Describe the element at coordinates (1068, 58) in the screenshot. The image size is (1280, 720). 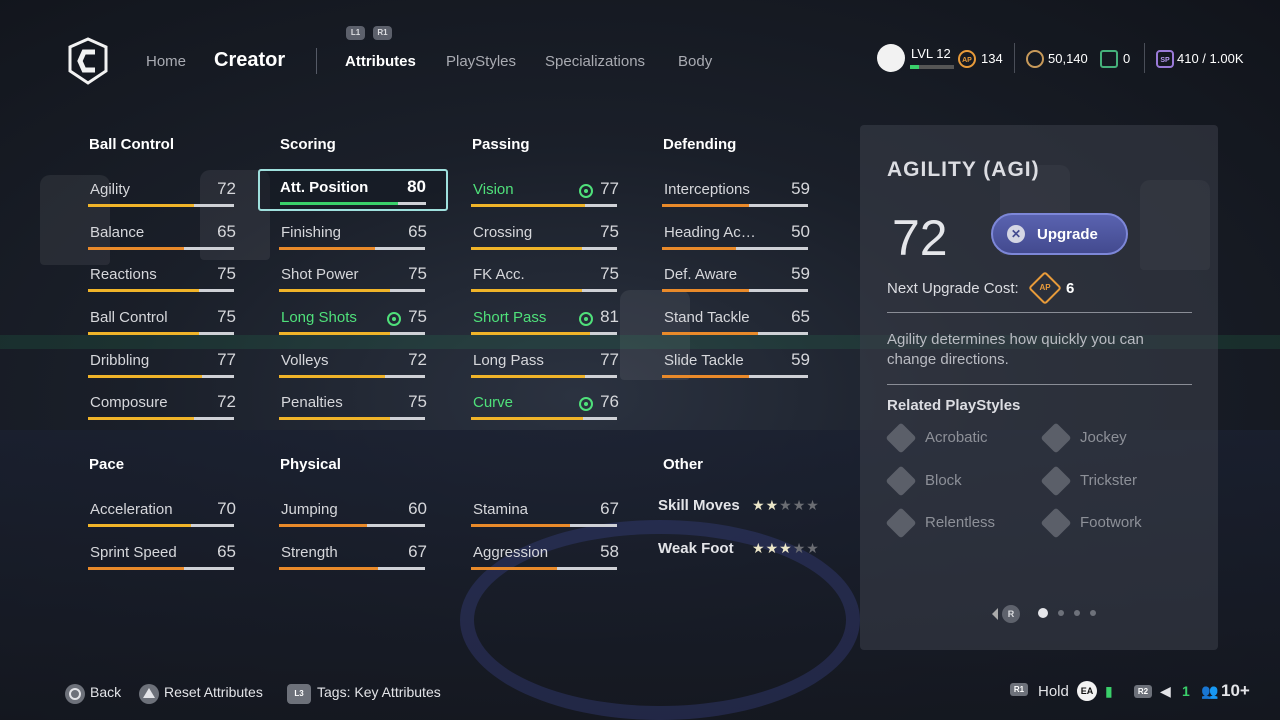
I see `coins-value: 50,140` at that location.